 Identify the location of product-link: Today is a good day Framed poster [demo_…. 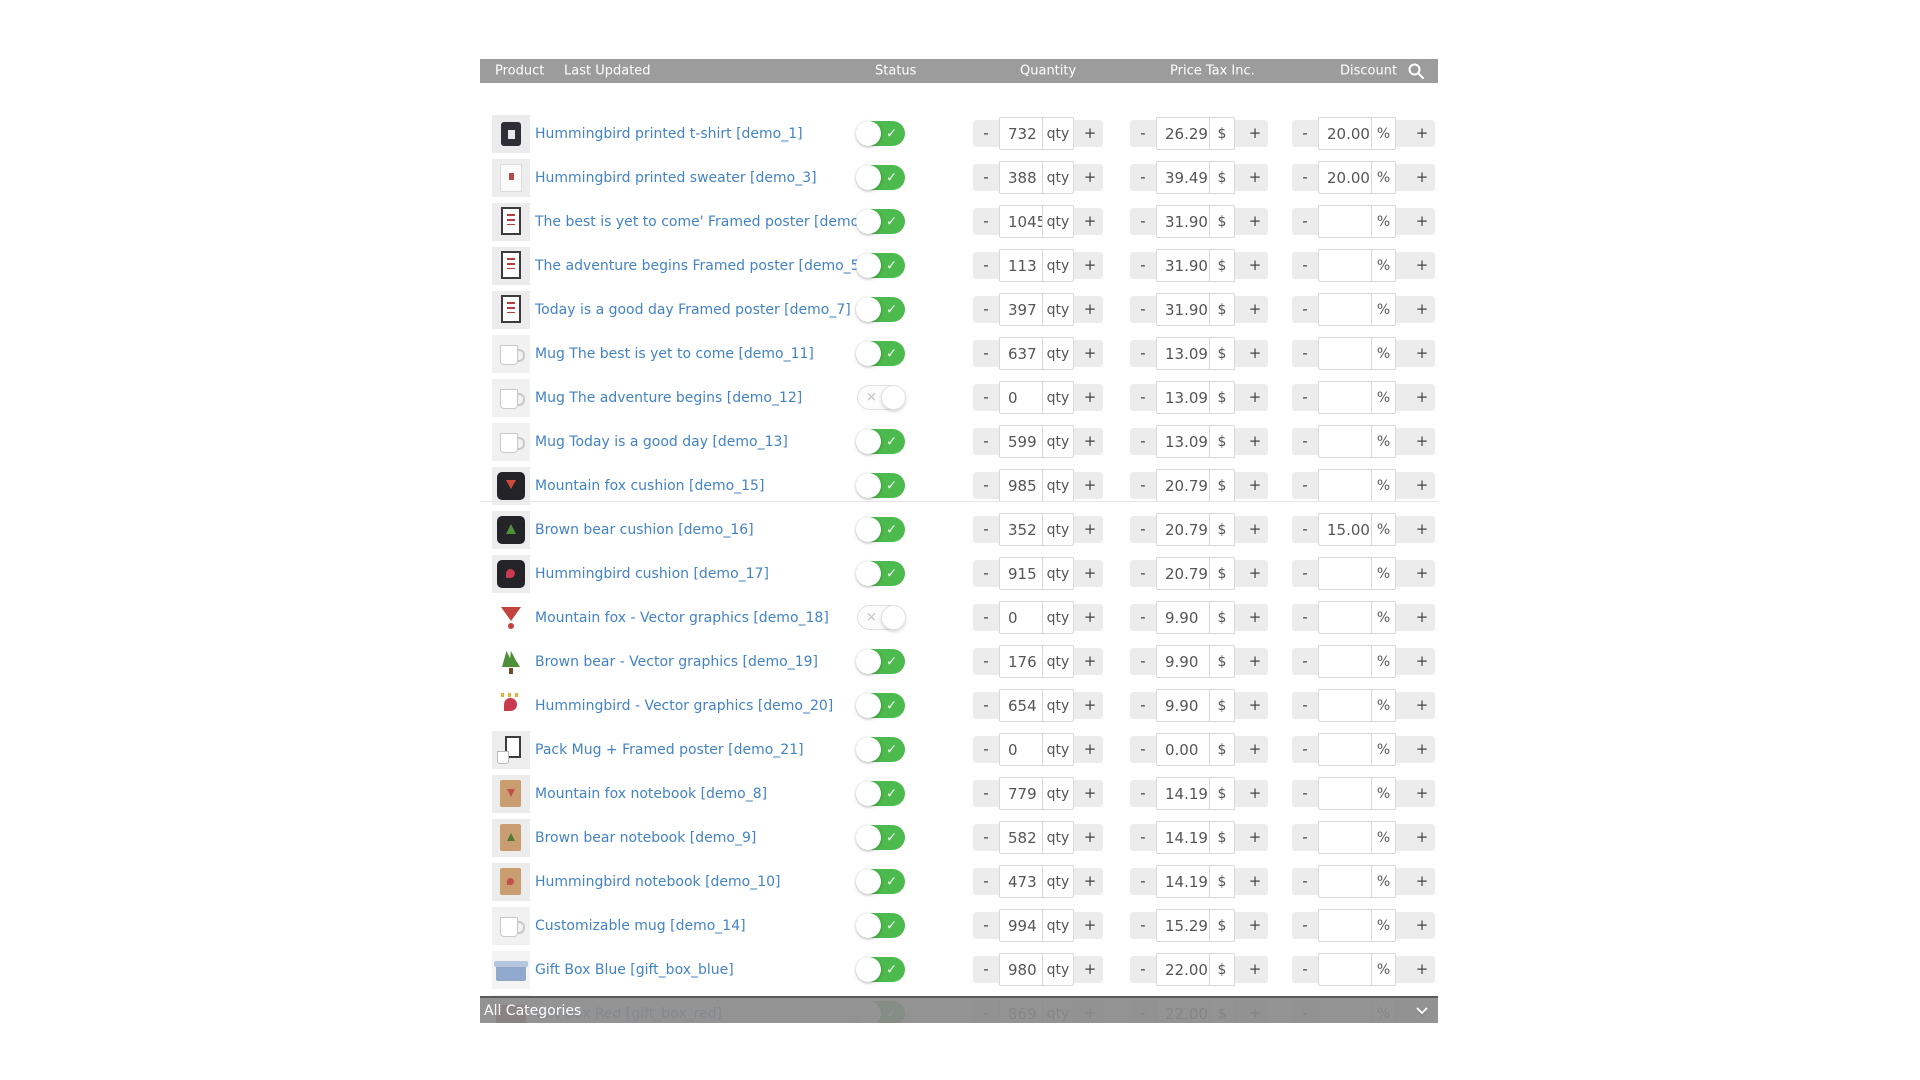
(693, 310).